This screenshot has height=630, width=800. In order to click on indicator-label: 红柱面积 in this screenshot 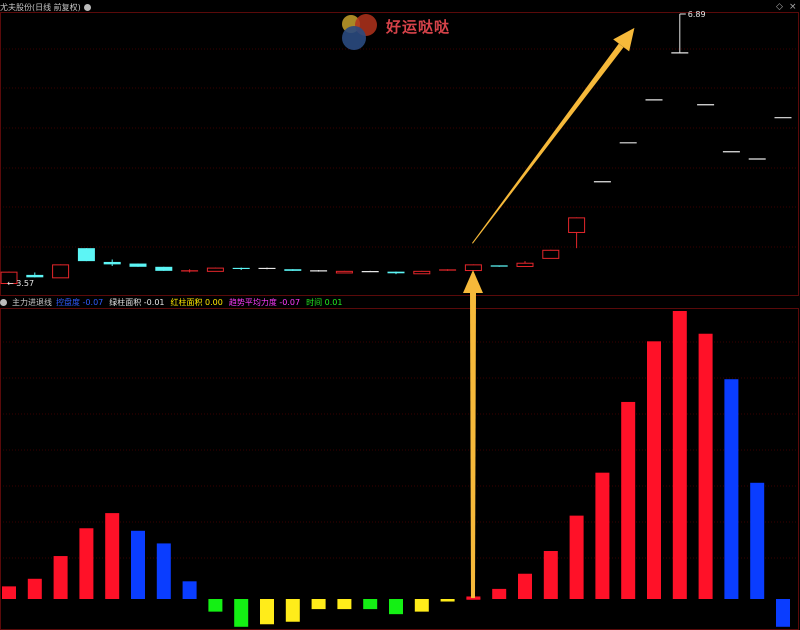, I will do `click(186, 302)`.